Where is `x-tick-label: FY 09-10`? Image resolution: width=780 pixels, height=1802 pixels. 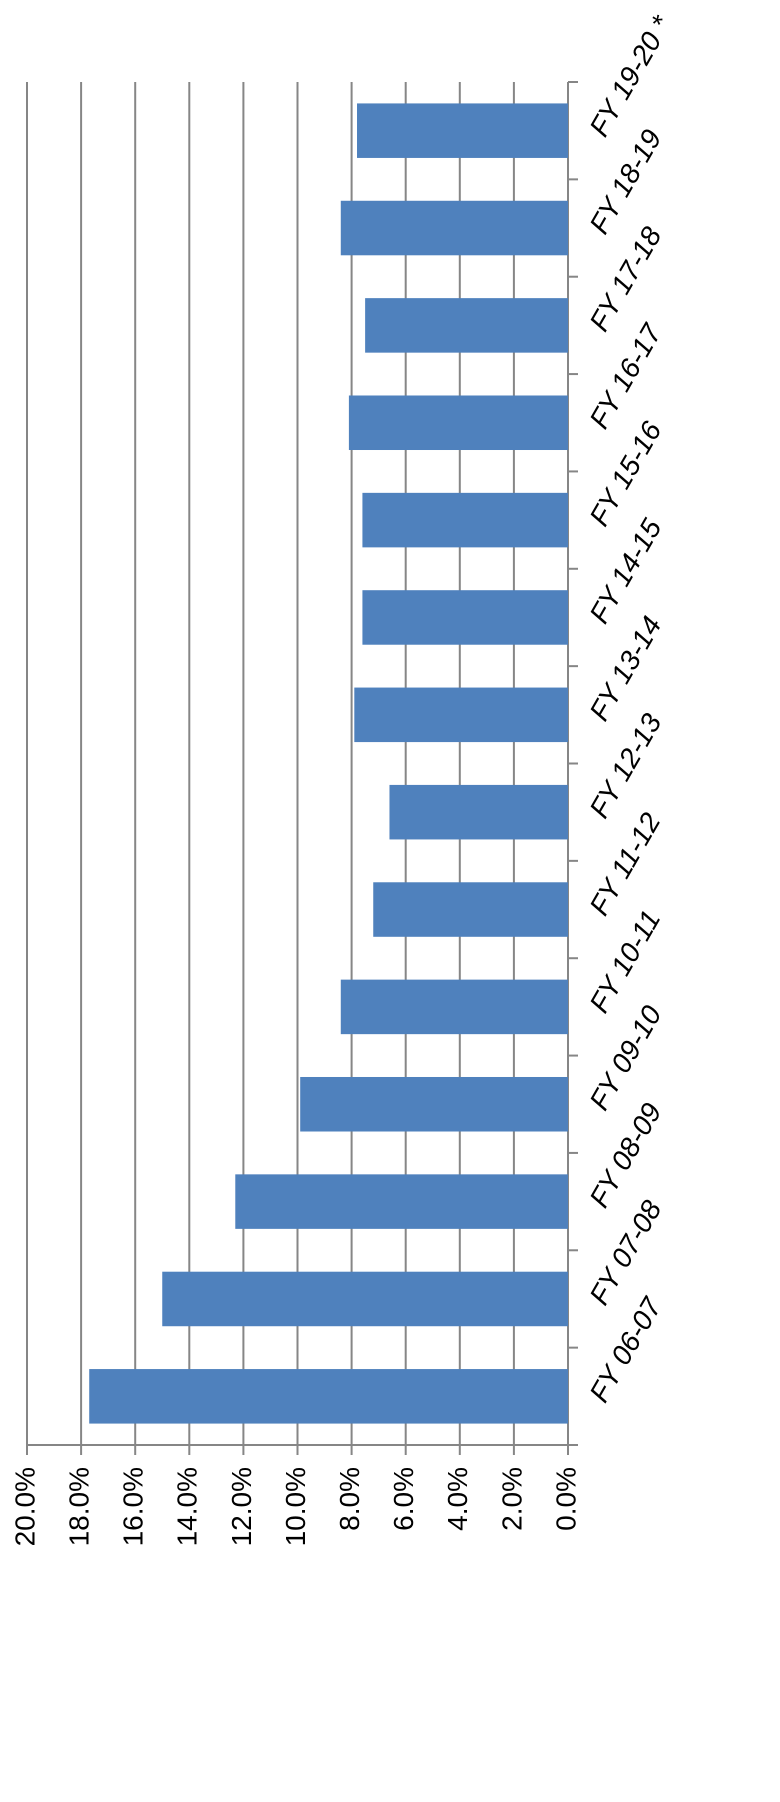
x-tick-label: FY 09-10 is located at coordinates (625, 1057).